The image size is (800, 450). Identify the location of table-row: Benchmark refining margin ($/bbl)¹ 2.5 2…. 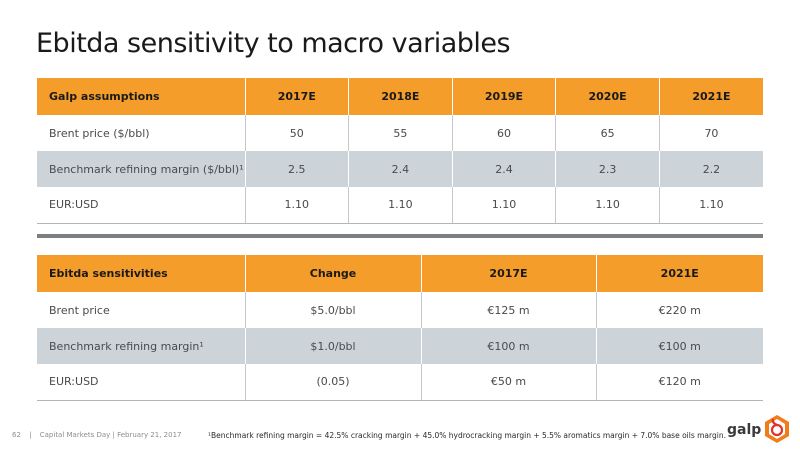
(400, 169).